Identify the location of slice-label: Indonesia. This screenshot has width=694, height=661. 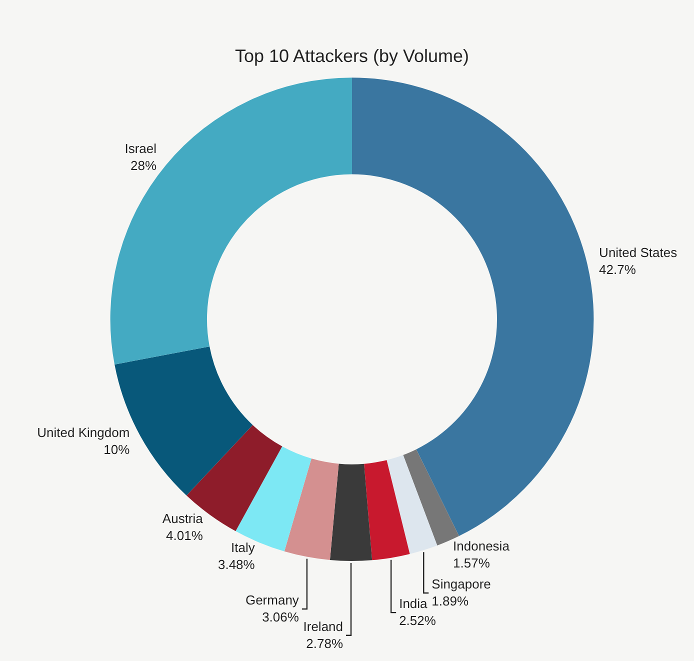
(481, 546).